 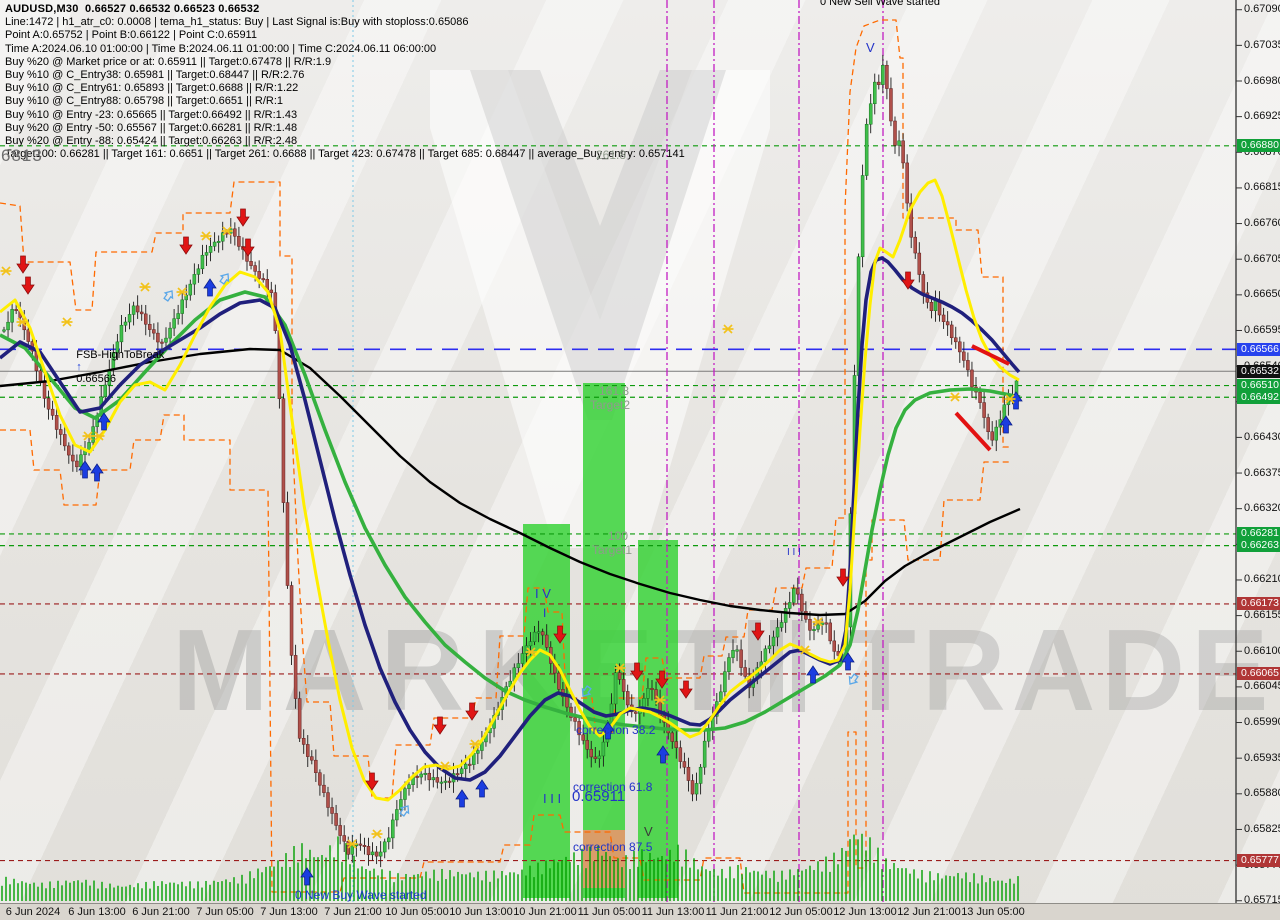 I want to click on wave-vi-label: V, so click(x=870, y=47).